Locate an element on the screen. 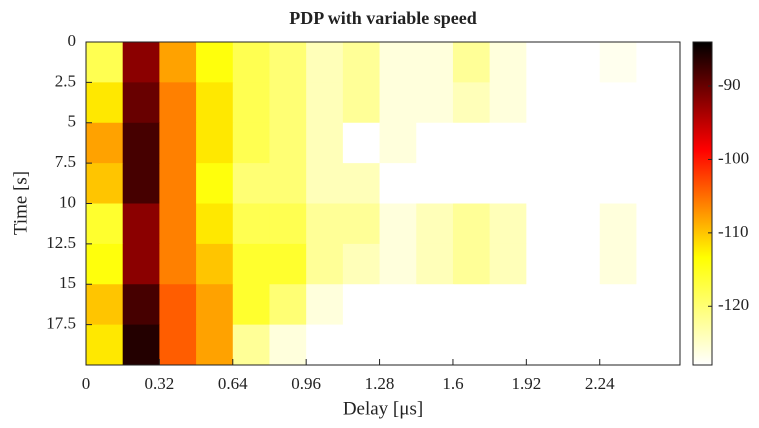 This screenshot has height=428, width=759. y-tick-label: 7.5 is located at coordinates (65, 161).